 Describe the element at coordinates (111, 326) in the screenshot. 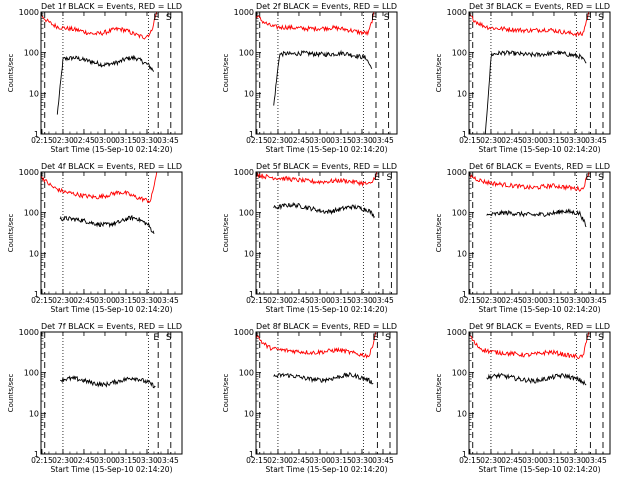

I see `chart-title: Det 7f BLACK = Events, RED = LLD` at that location.